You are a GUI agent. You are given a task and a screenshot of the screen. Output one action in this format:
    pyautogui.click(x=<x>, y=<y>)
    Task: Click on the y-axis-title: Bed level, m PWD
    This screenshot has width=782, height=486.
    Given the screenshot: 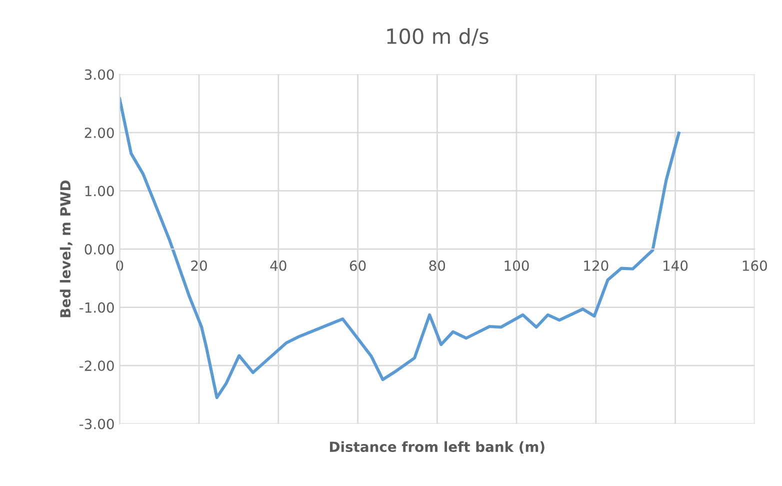 What is the action you would take?
    pyautogui.click(x=66, y=249)
    